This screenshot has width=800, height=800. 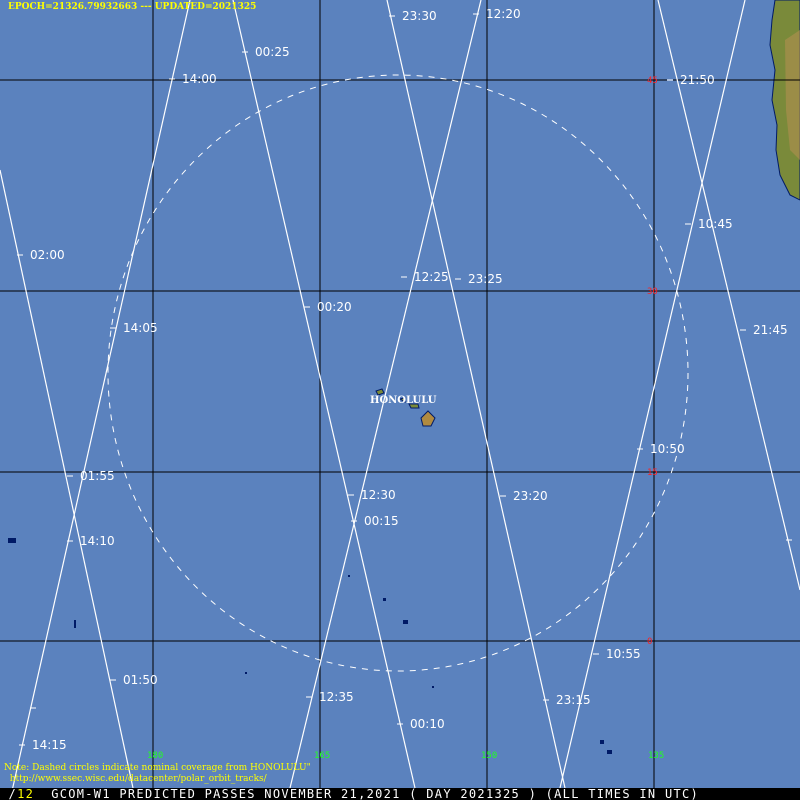 I want to click on pass-time-label: 23:15, so click(x=573, y=700).